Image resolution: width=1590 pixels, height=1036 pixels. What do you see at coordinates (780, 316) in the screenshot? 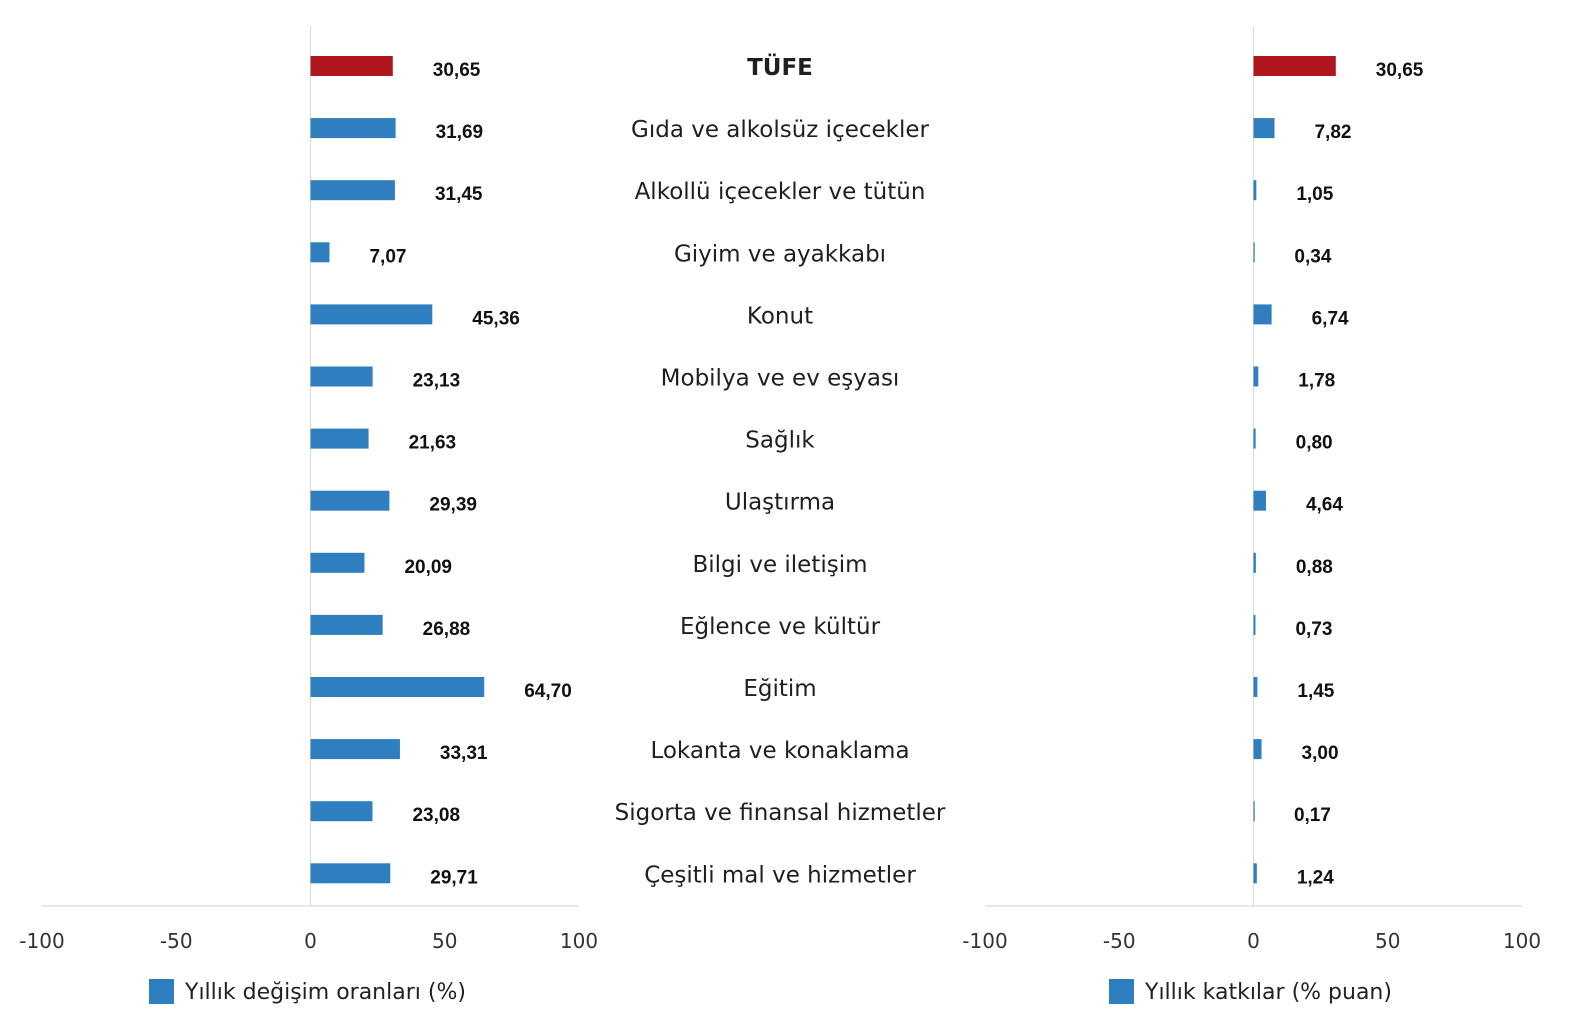
I see `category-label-5: Konut` at bounding box center [780, 316].